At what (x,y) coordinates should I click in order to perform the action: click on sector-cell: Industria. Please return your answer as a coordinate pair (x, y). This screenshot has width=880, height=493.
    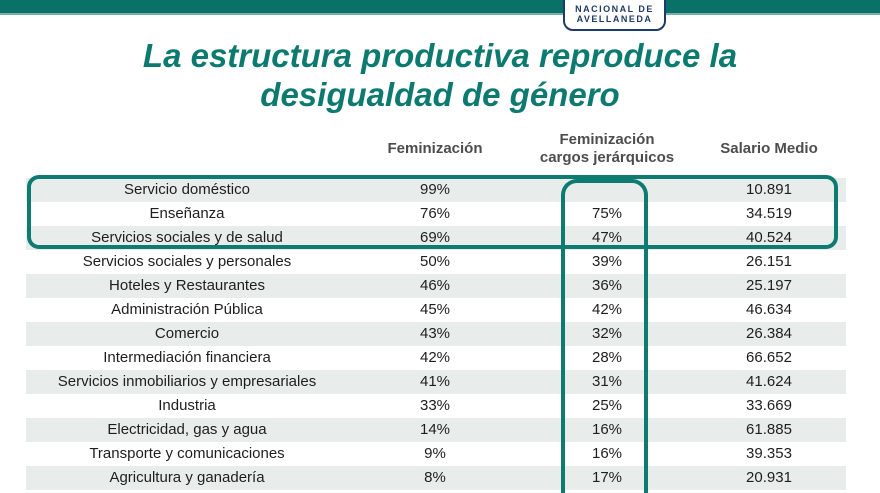
    Looking at the image, I should click on (187, 405).